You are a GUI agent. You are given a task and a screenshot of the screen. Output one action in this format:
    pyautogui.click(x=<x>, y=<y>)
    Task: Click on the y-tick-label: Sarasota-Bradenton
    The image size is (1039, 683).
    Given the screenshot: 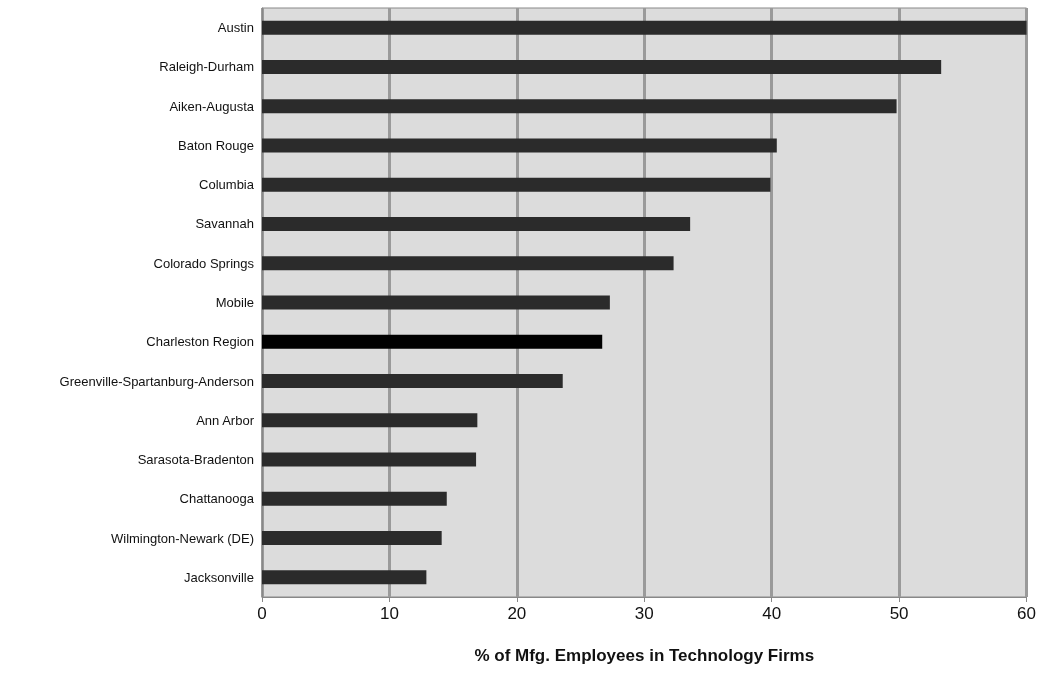 What is the action you would take?
    pyautogui.click(x=195, y=460)
    